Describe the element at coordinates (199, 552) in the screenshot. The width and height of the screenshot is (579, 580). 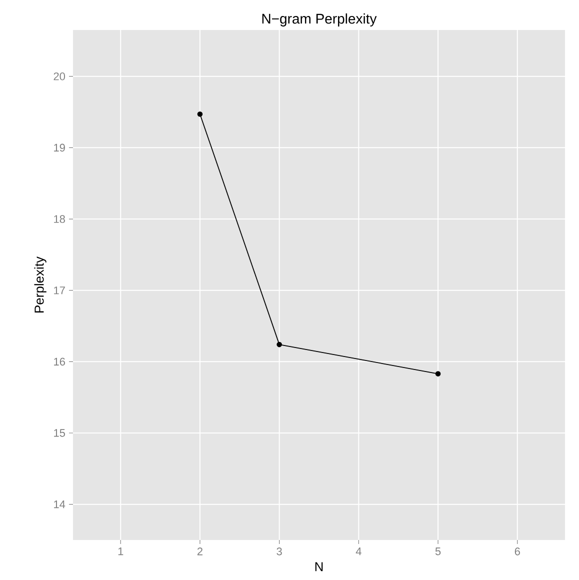
I see `x-tick-label: 2` at that location.